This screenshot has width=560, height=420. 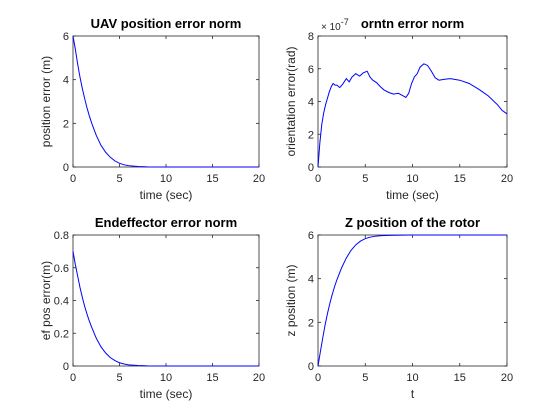 What do you see at coordinates (291, 300) in the screenshot?
I see `y-axis-label: z position (m)` at bounding box center [291, 300].